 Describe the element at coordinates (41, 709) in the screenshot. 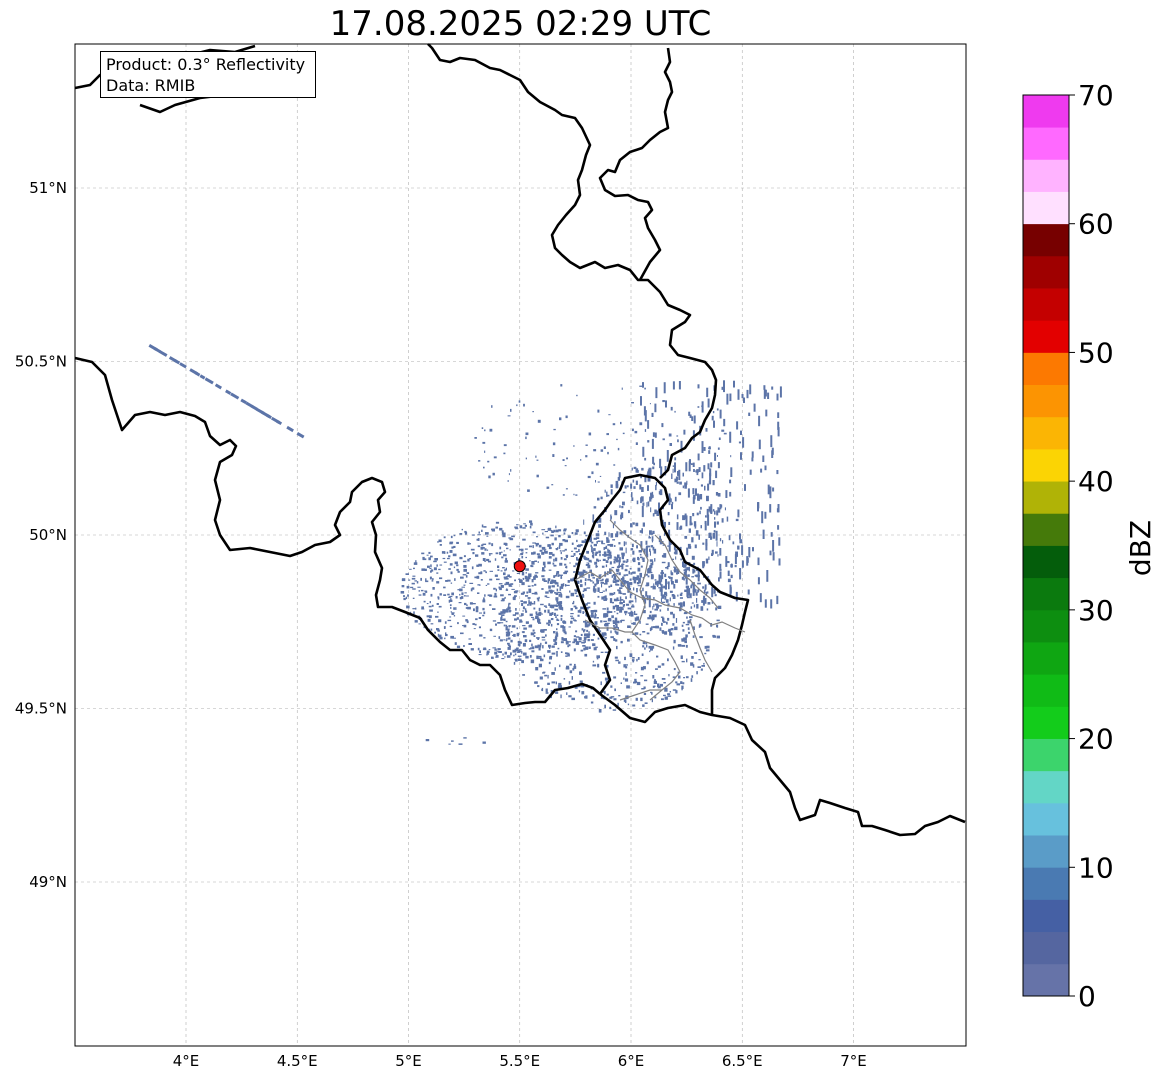

I see `lat-tick-label: 49.5°N` at that location.